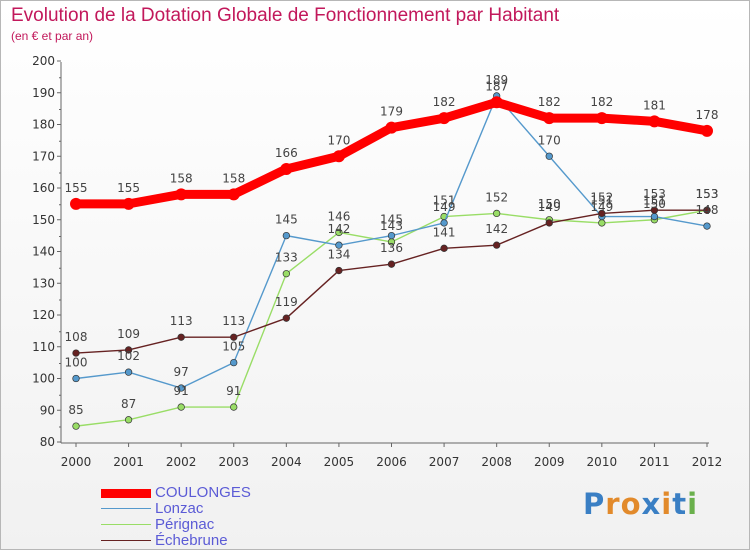  Describe the element at coordinates (631, 504) in the screenshot. I see `logo-letter: o` at that location.